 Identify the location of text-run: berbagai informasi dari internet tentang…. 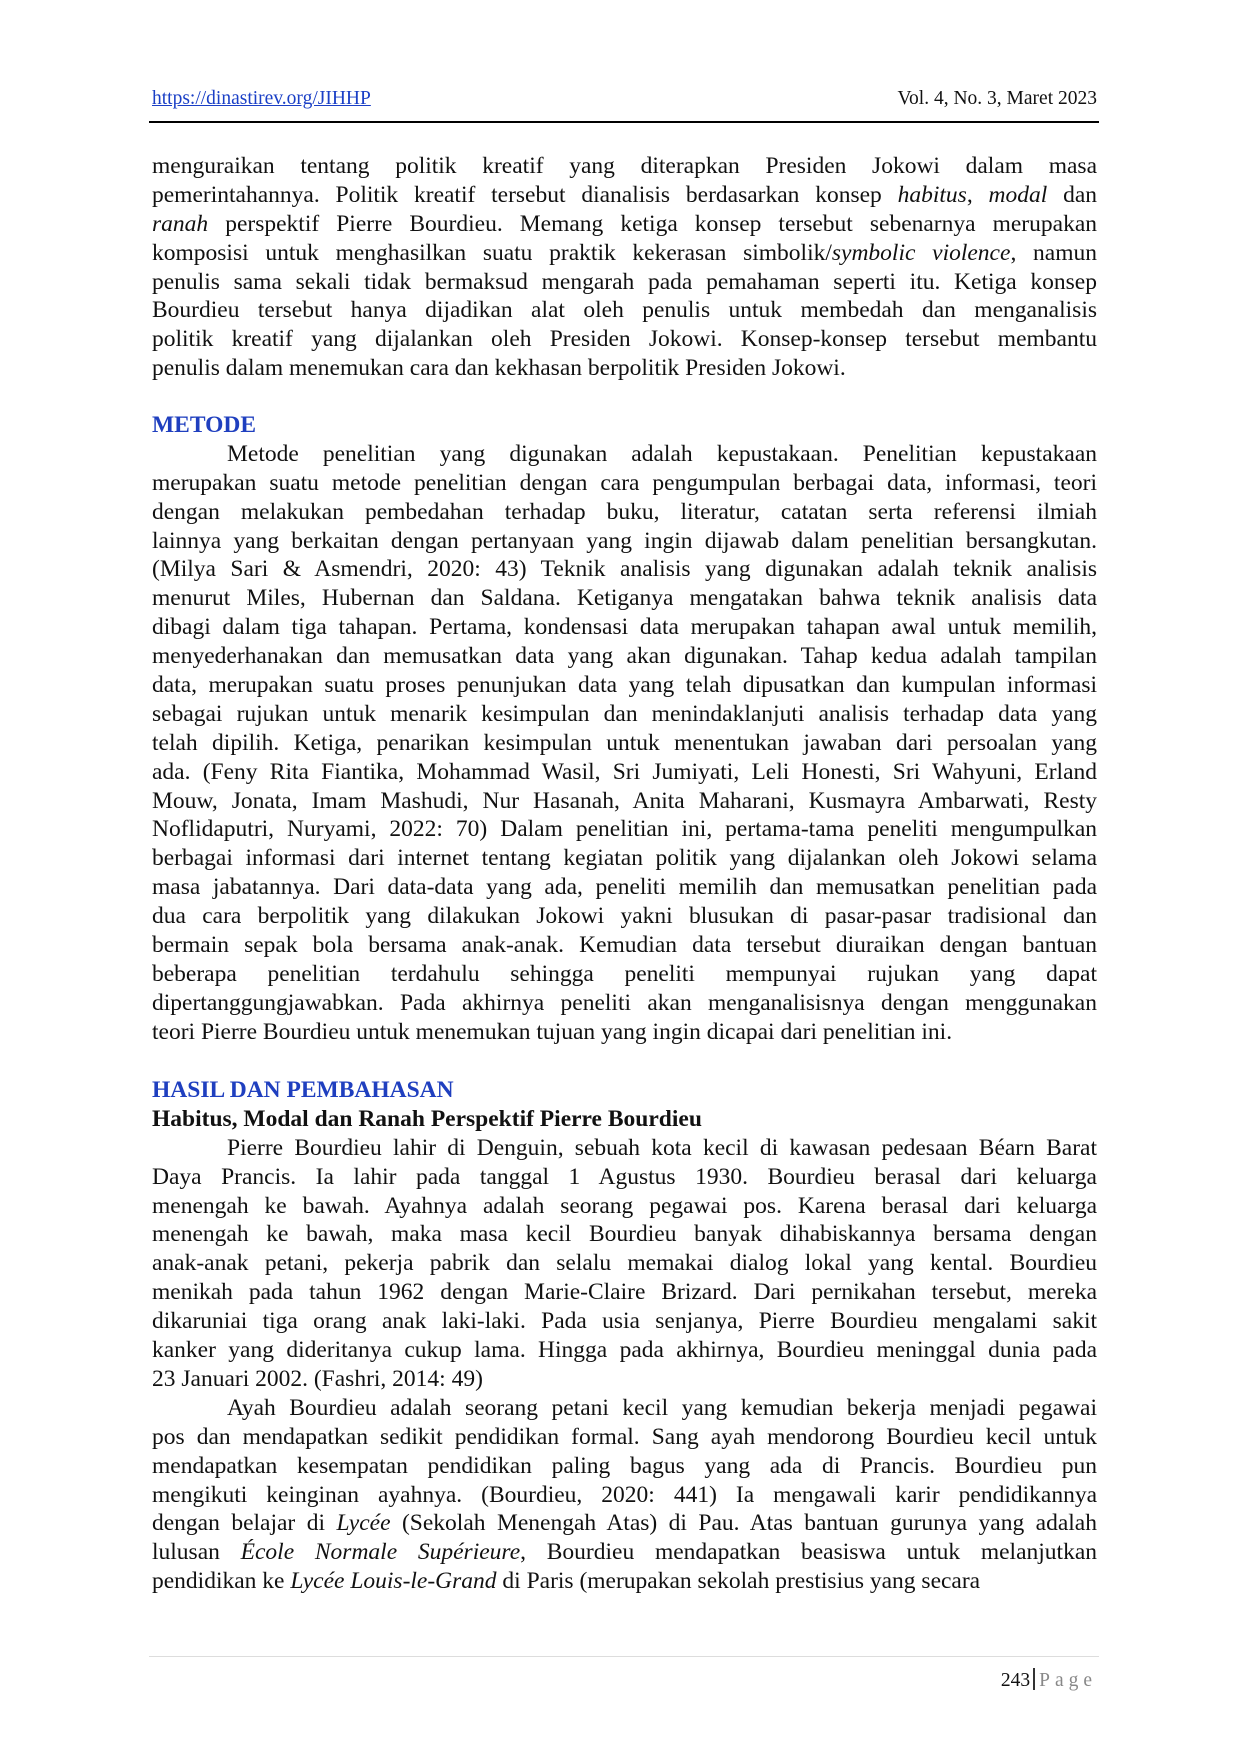
(624, 858).